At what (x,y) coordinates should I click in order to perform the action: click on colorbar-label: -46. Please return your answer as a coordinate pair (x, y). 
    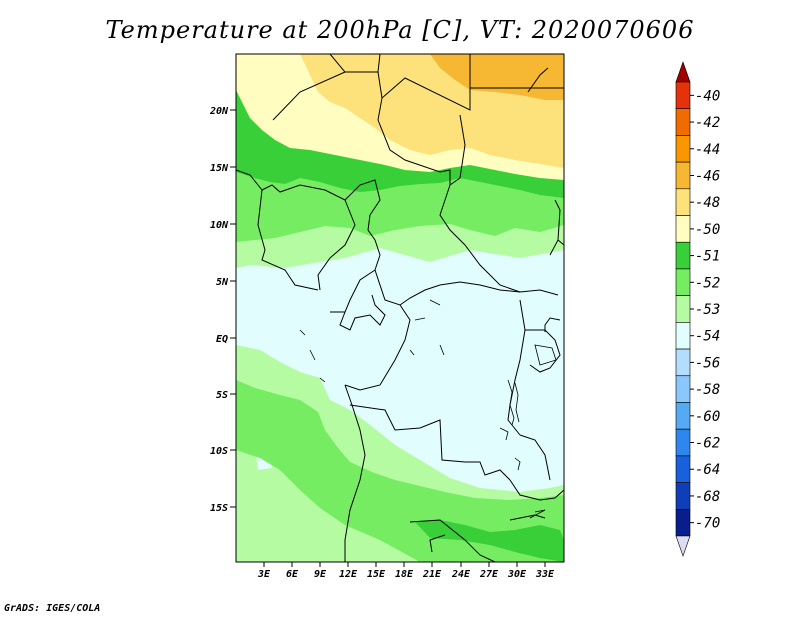
    Looking at the image, I should click on (707, 176).